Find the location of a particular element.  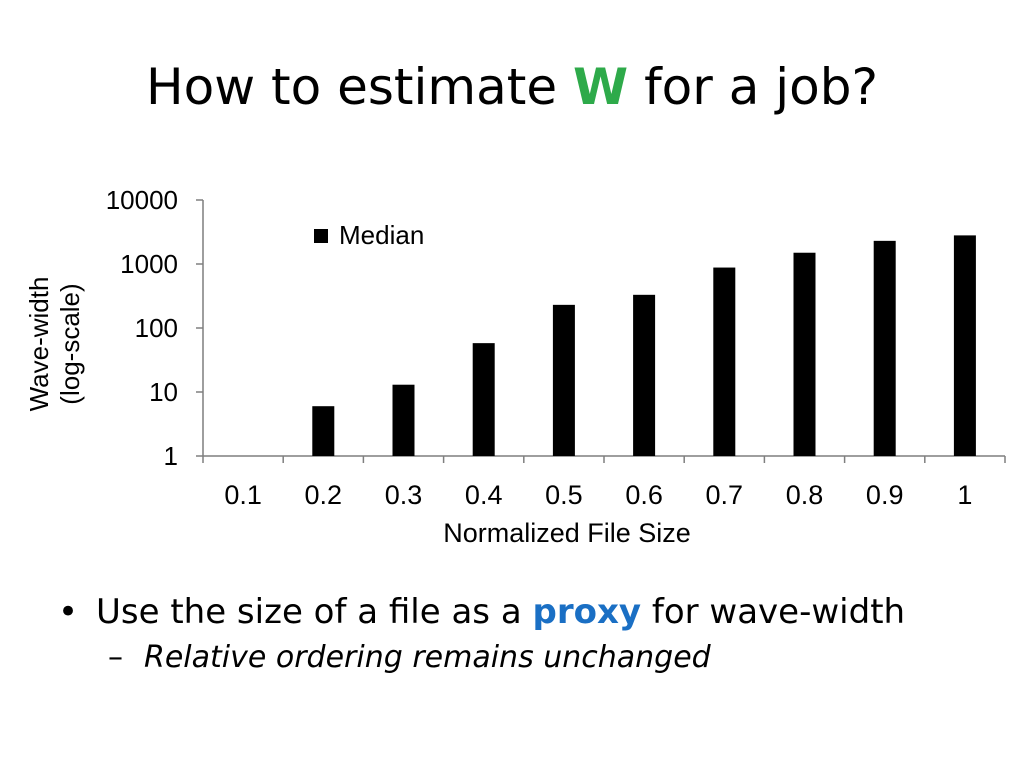

y-axis-title-line2: (log-scale) is located at coordinates (70, 343).